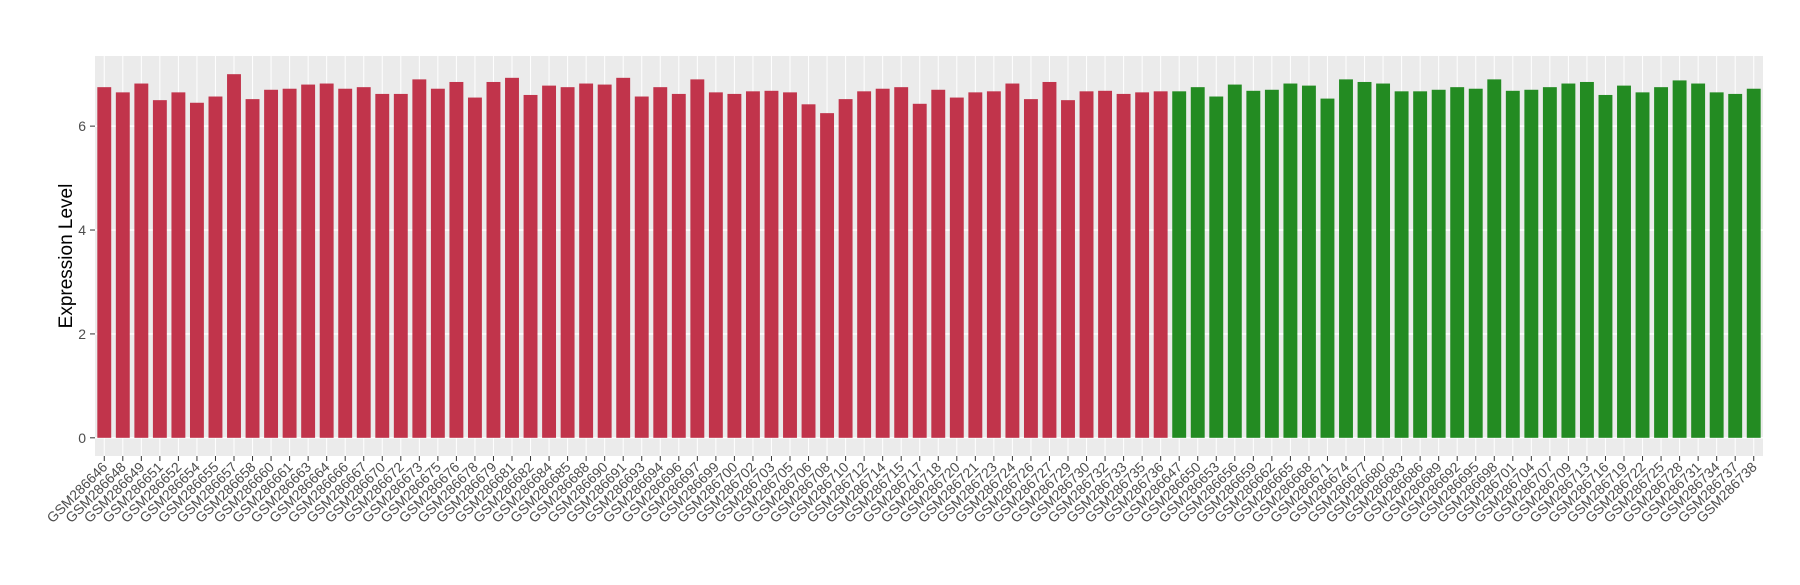 The image size is (1800, 585). Describe the element at coordinates (82, 230) in the screenshot. I see `y-tick-label: 4` at that location.